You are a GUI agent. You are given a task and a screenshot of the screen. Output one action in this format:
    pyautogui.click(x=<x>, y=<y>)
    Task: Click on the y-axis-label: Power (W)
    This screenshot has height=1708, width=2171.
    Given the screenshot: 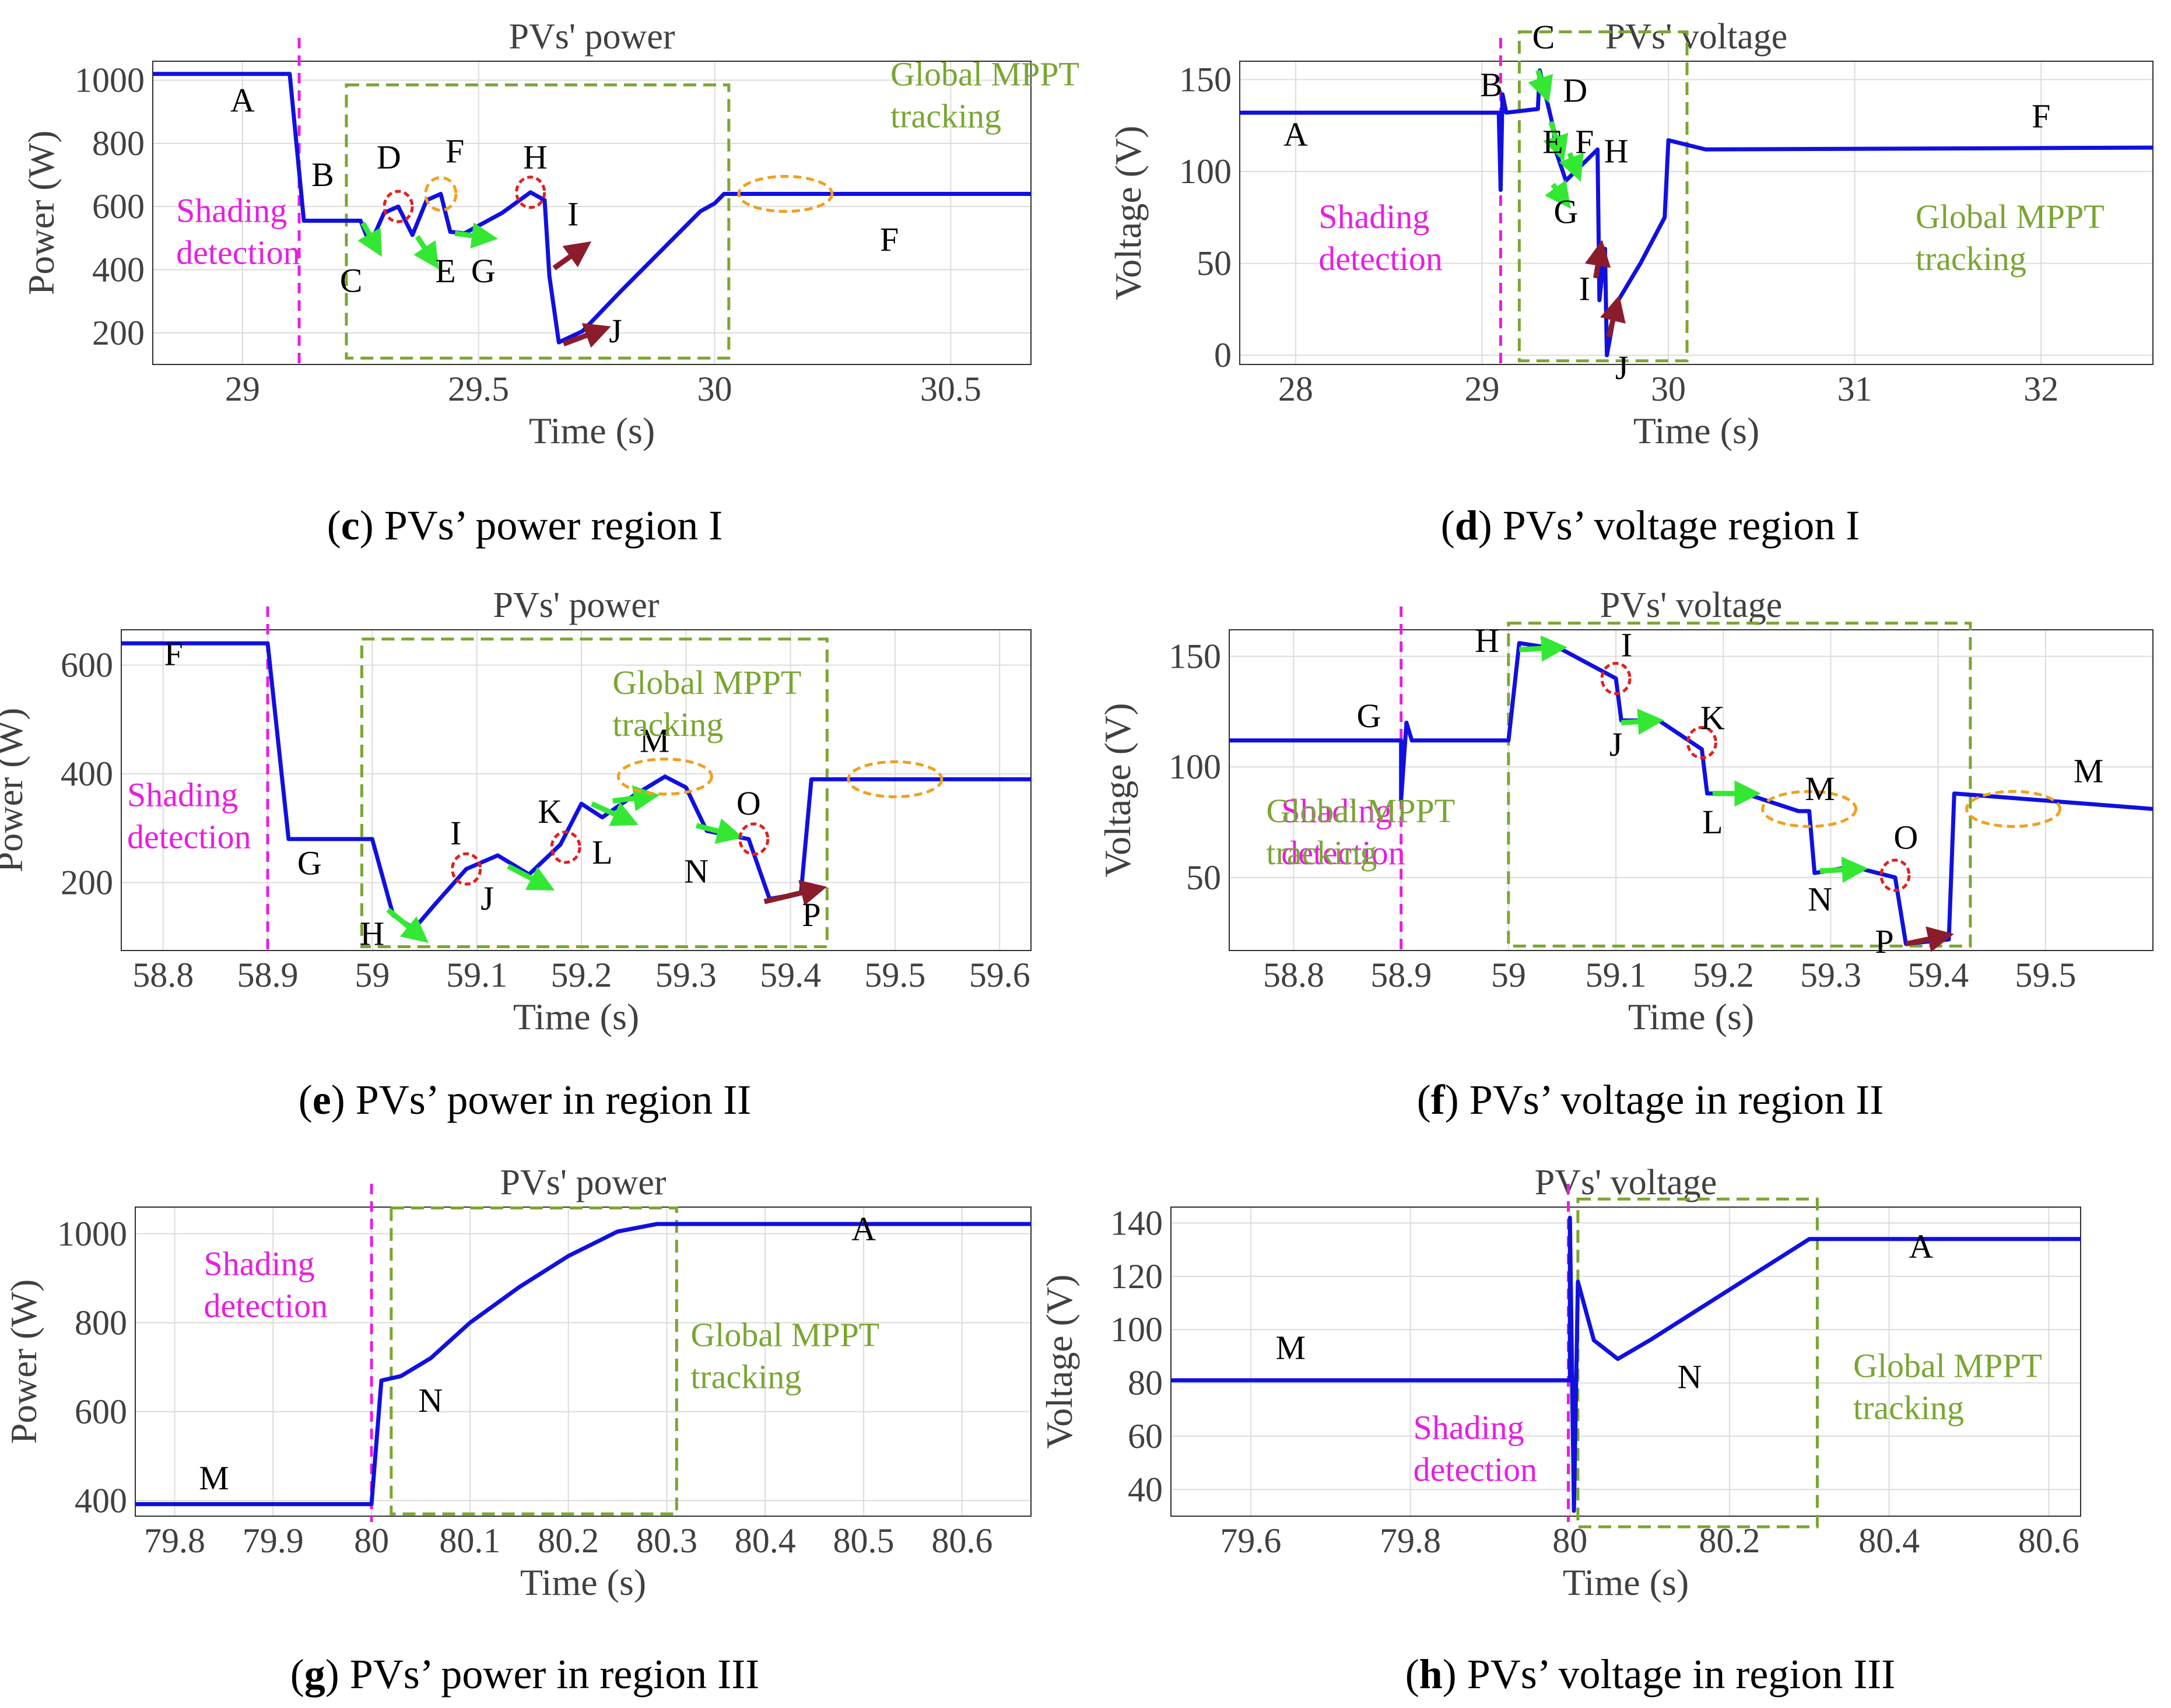 What is the action you would take?
    pyautogui.click(x=41, y=213)
    